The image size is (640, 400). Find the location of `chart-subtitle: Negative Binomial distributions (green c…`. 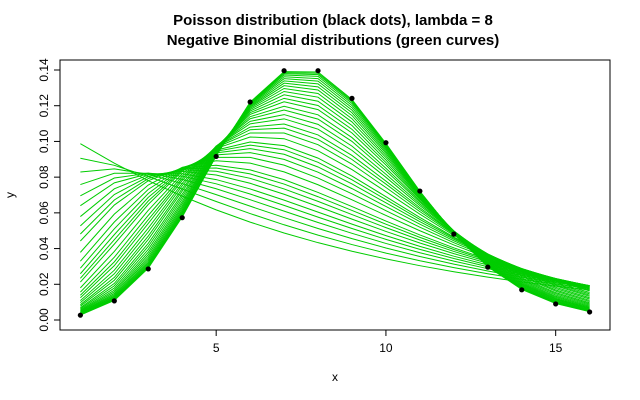

chart-subtitle: Negative Binomial distributions (green c… is located at coordinates (333, 40).